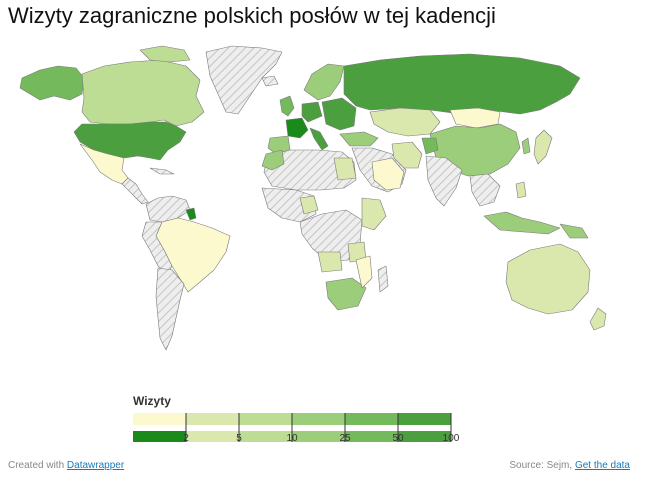 This screenshot has width=645, height=479. Describe the element at coordinates (130, 141) in the screenshot. I see `region-usa` at that location.